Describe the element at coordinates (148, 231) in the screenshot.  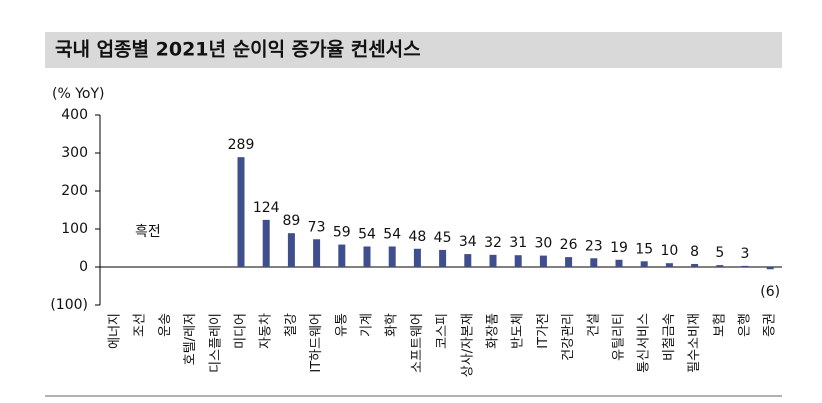
I see `annotation: 흑전` at that location.